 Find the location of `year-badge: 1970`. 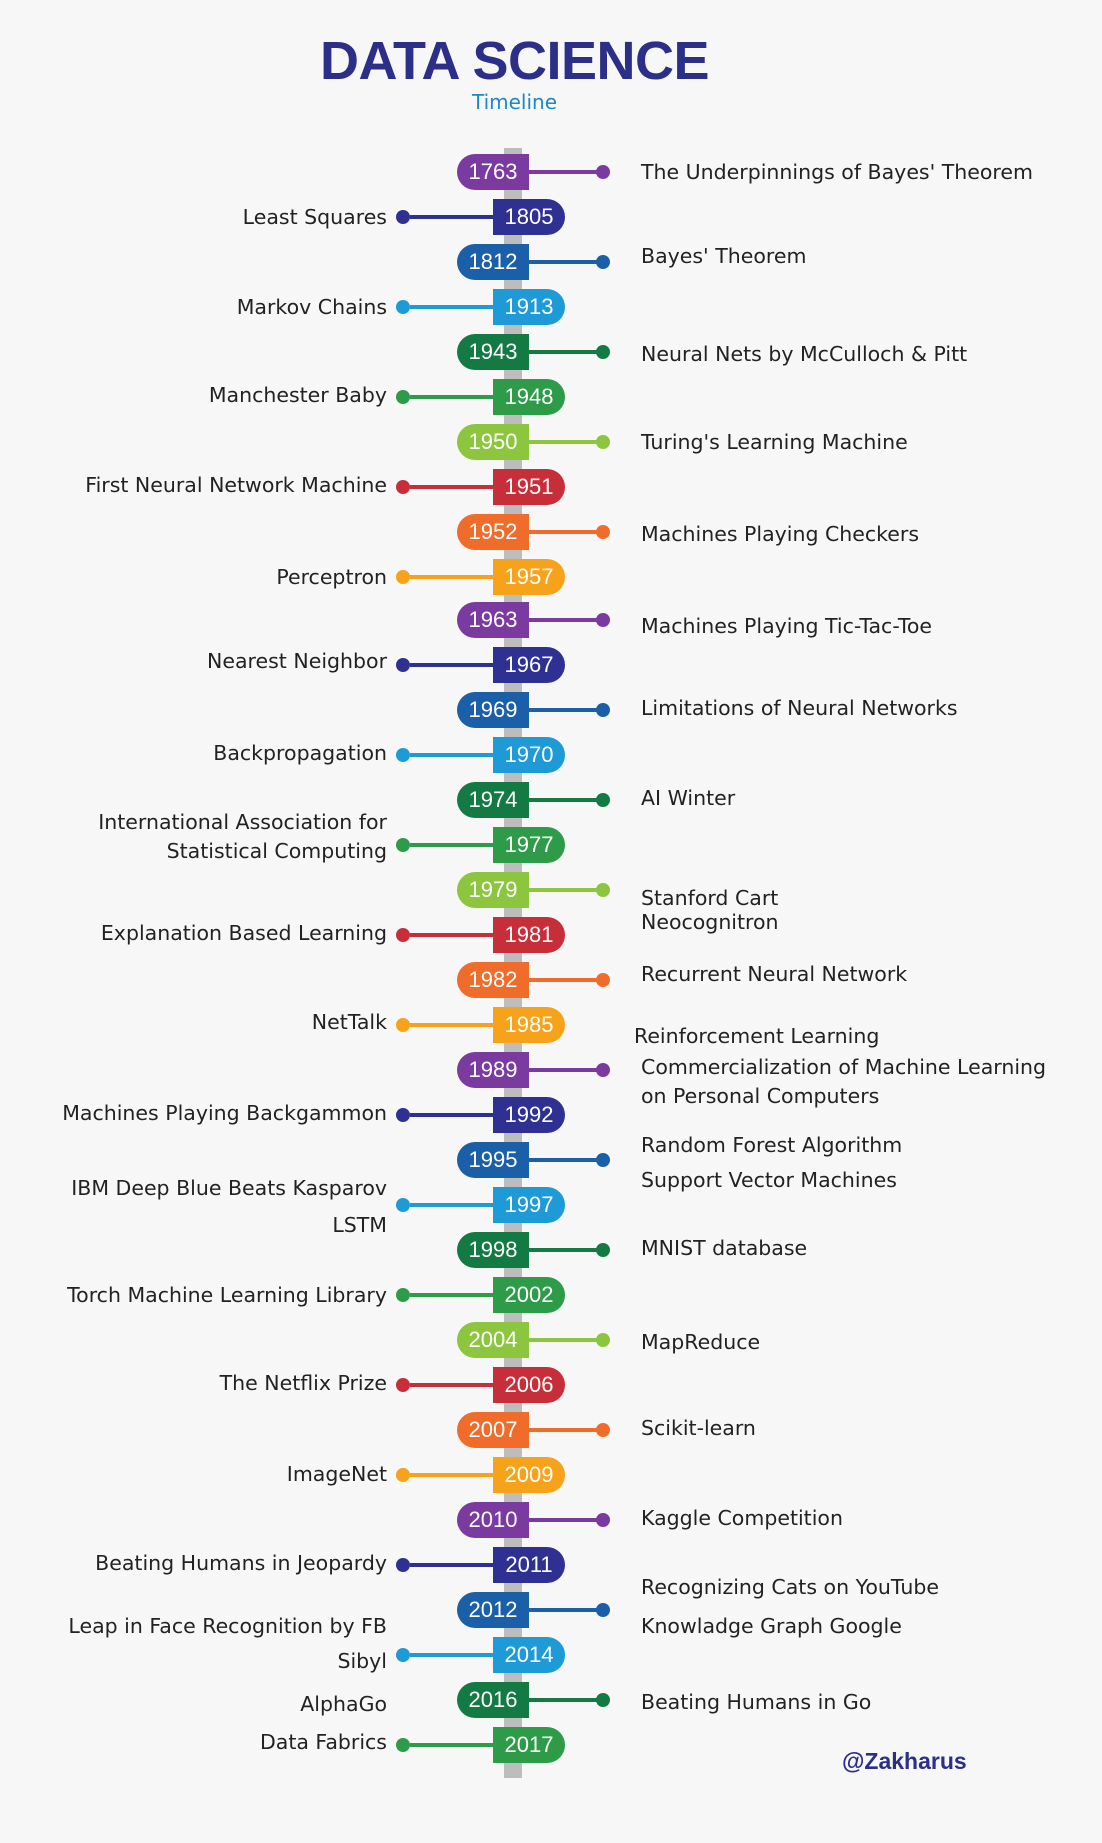

year-badge: 1970 is located at coordinates (529, 755).